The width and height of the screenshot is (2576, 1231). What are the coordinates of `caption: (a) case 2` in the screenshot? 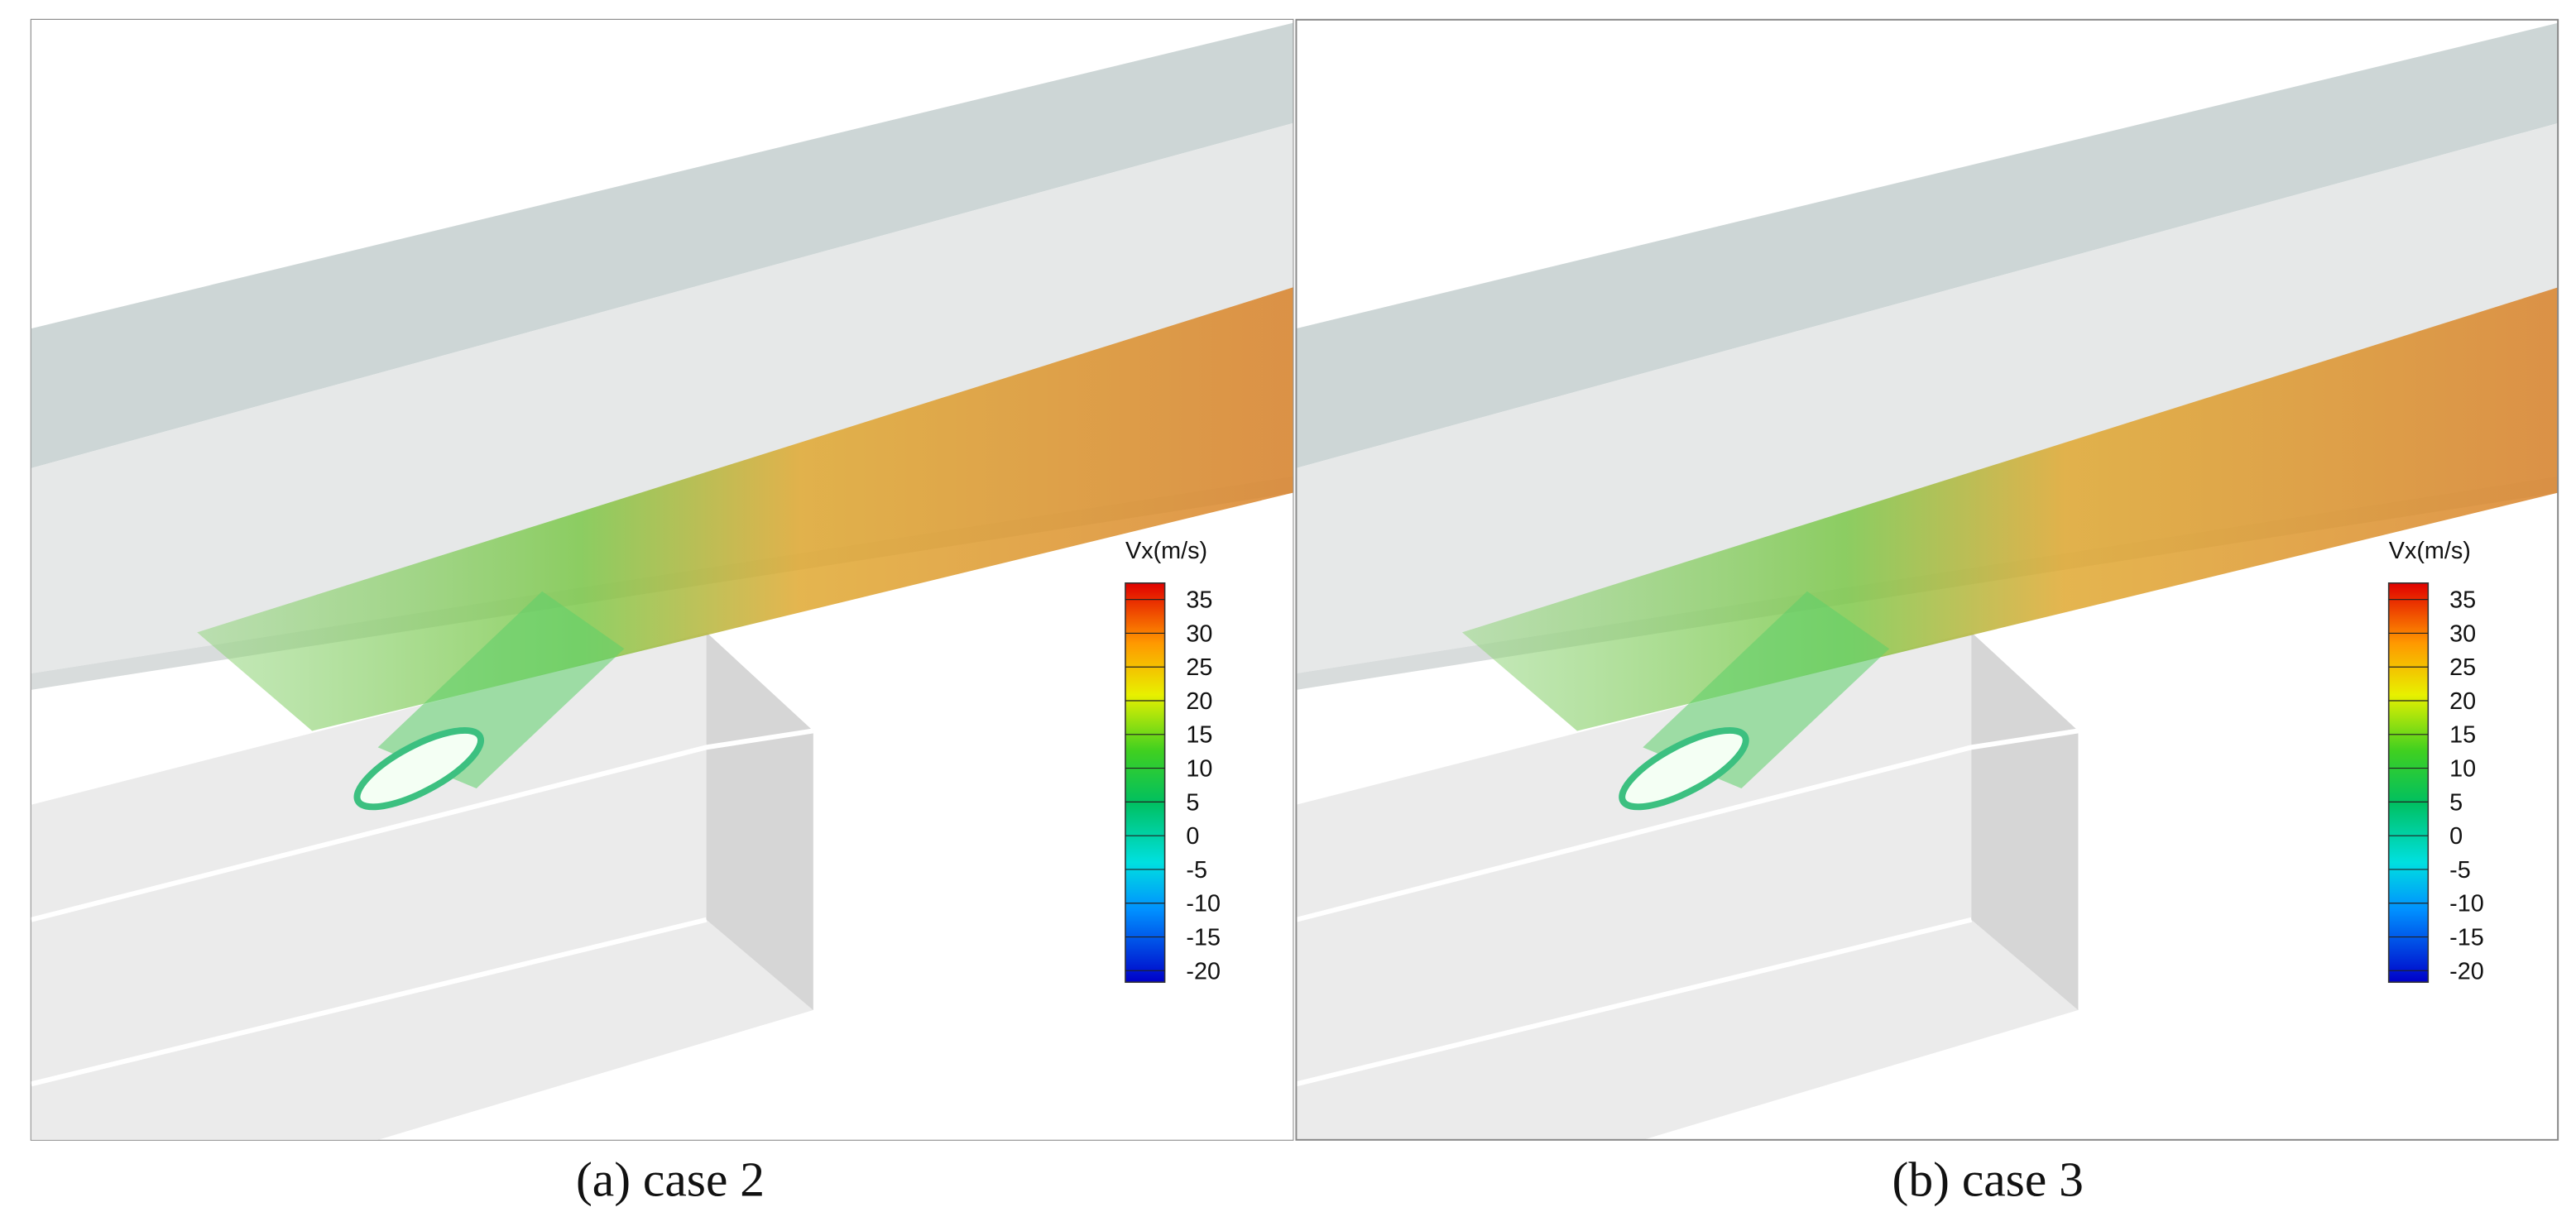 It's located at (670, 1179).